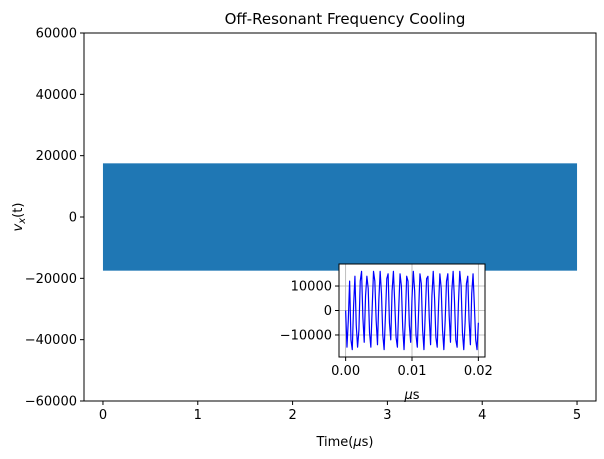 The height and width of the screenshot is (459, 604). I want to click on x-tick-label: 3, so click(387, 415).